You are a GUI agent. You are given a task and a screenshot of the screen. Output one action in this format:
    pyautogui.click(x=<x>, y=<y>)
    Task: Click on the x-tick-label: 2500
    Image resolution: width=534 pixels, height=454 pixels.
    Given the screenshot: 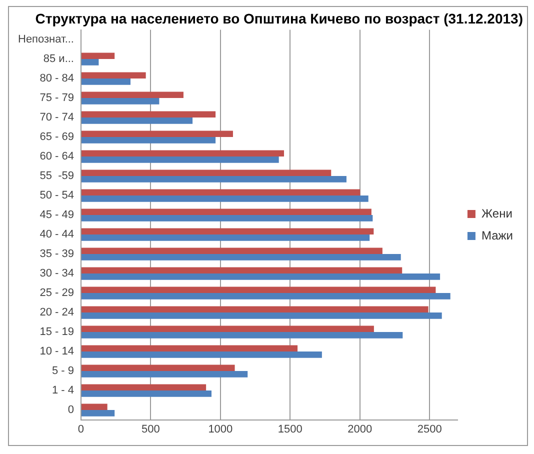 What is the action you would take?
    pyautogui.click(x=429, y=429)
    